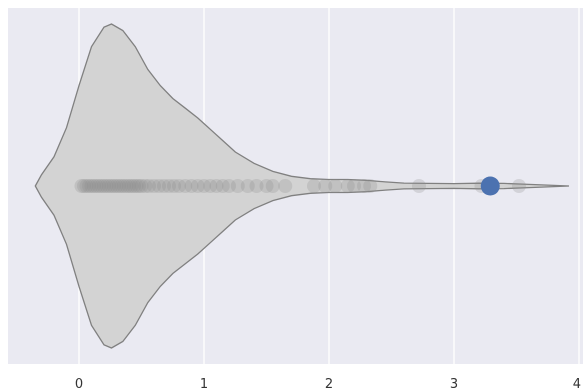 The image size is (583, 392). Describe the element at coordinates (454, 384) in the screenshot. I see `x-tick-label-3: 3` at that location.